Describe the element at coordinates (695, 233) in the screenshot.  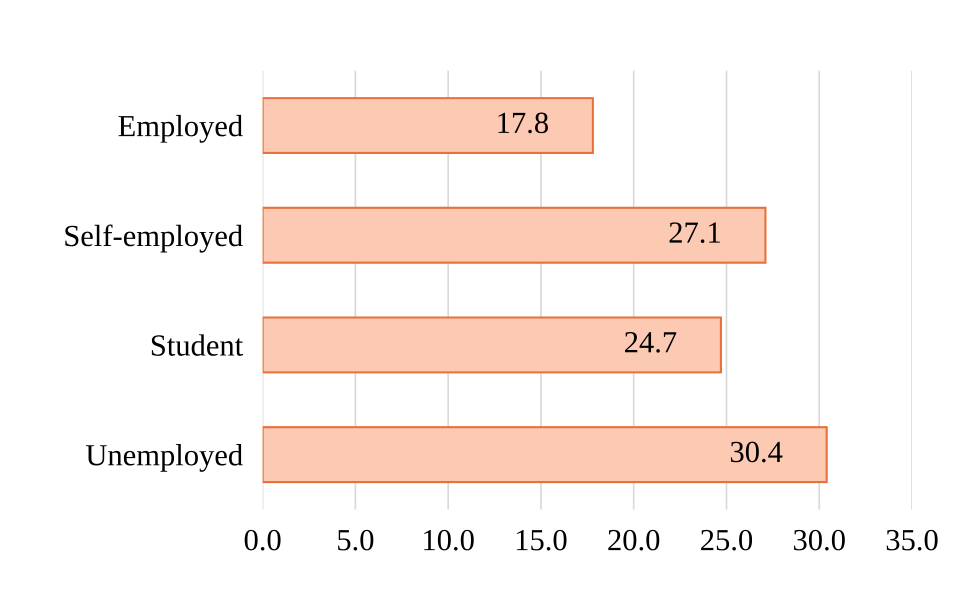
I see `data-label: 27.1` at that location.